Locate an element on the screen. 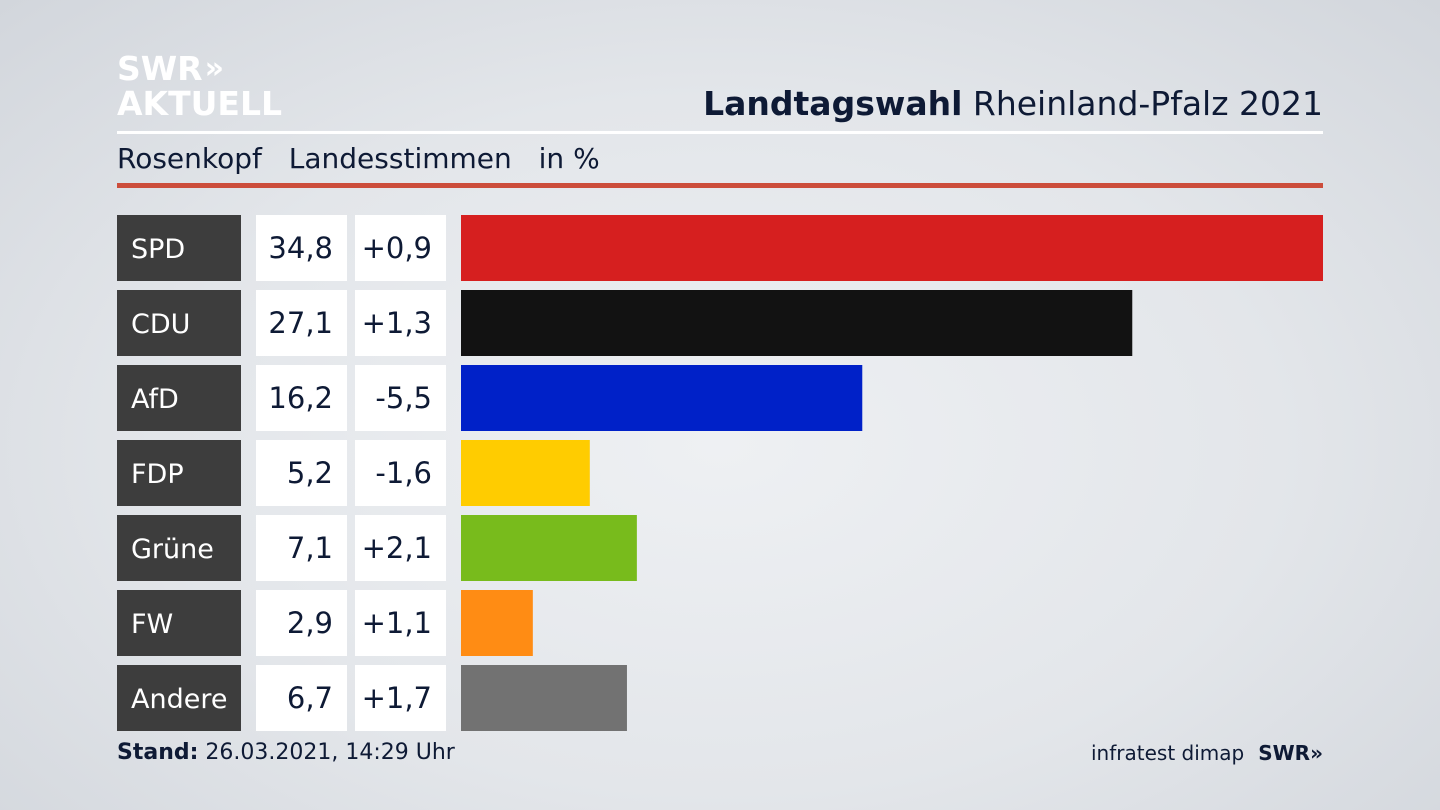  party-label-spd: SPD is located at coordinates (158, 249).